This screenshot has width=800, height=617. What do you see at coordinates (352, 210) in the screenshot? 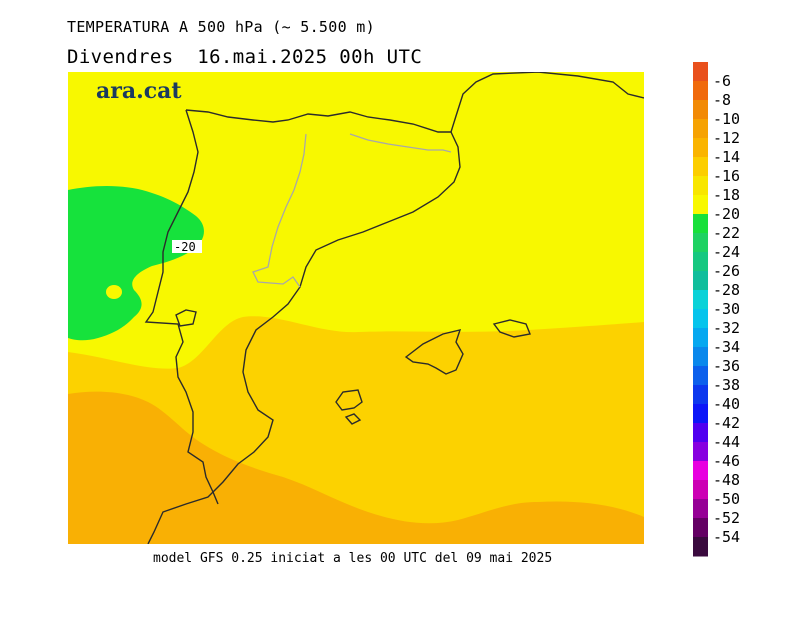
I see `borders` at bounding box center [352, 210].